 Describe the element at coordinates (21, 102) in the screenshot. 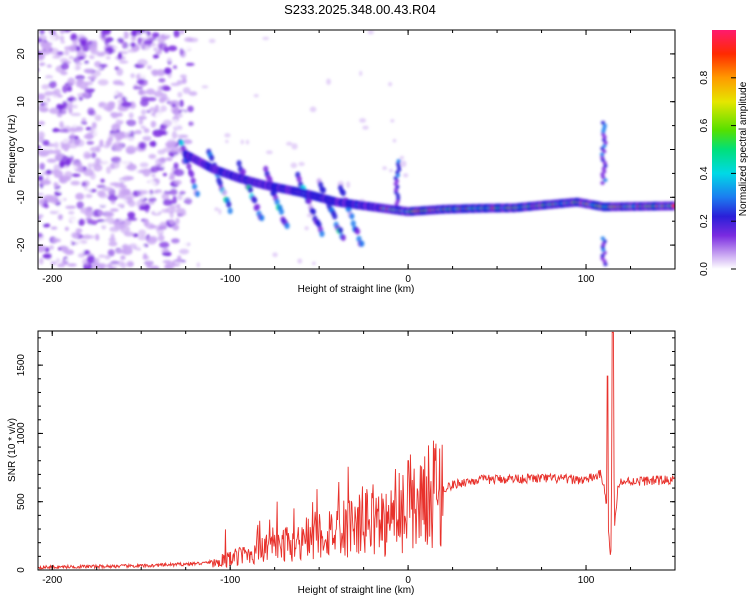

I see `y-tick-label: 10` at that location.